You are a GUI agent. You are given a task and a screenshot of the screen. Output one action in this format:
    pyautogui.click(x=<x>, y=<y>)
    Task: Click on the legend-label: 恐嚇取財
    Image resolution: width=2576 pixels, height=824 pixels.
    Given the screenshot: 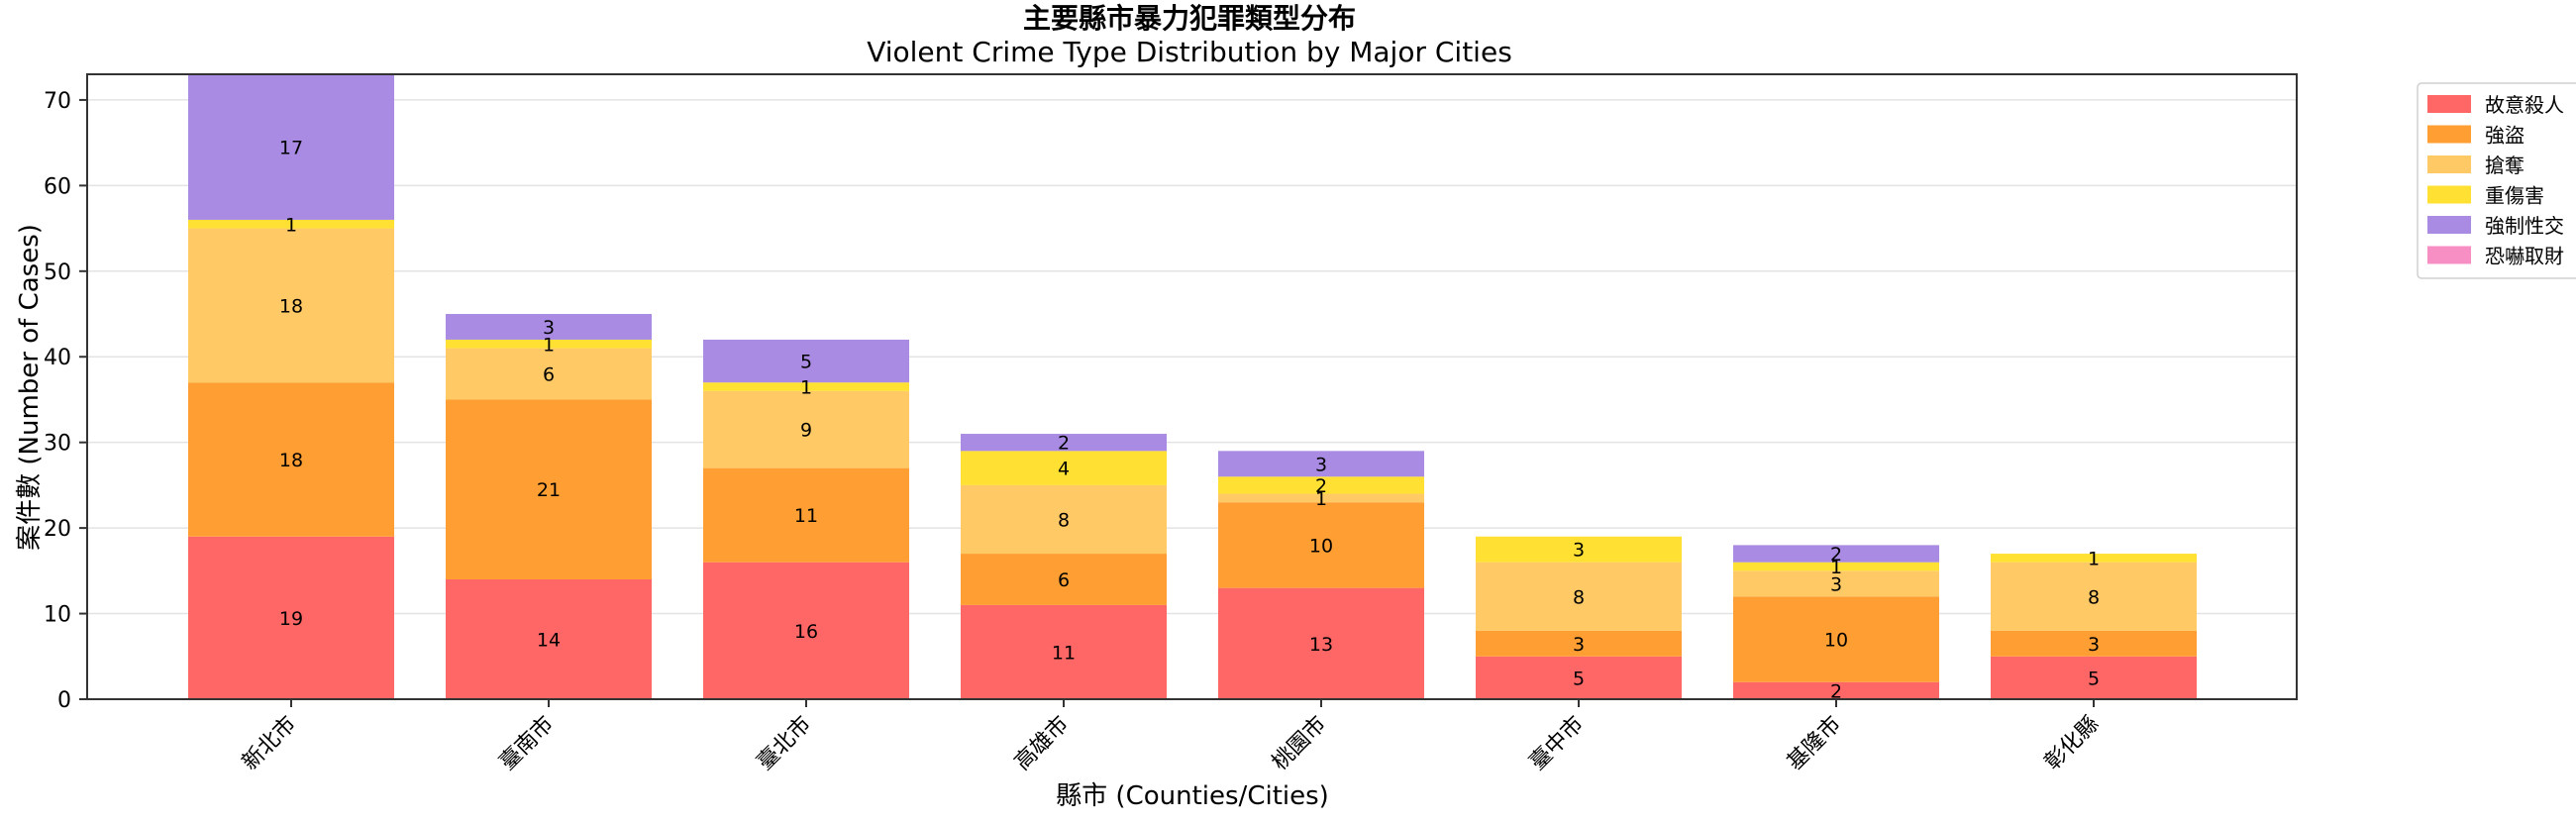 What is the action you would take?
    pyautogui.click(x=2524, y=256)
    